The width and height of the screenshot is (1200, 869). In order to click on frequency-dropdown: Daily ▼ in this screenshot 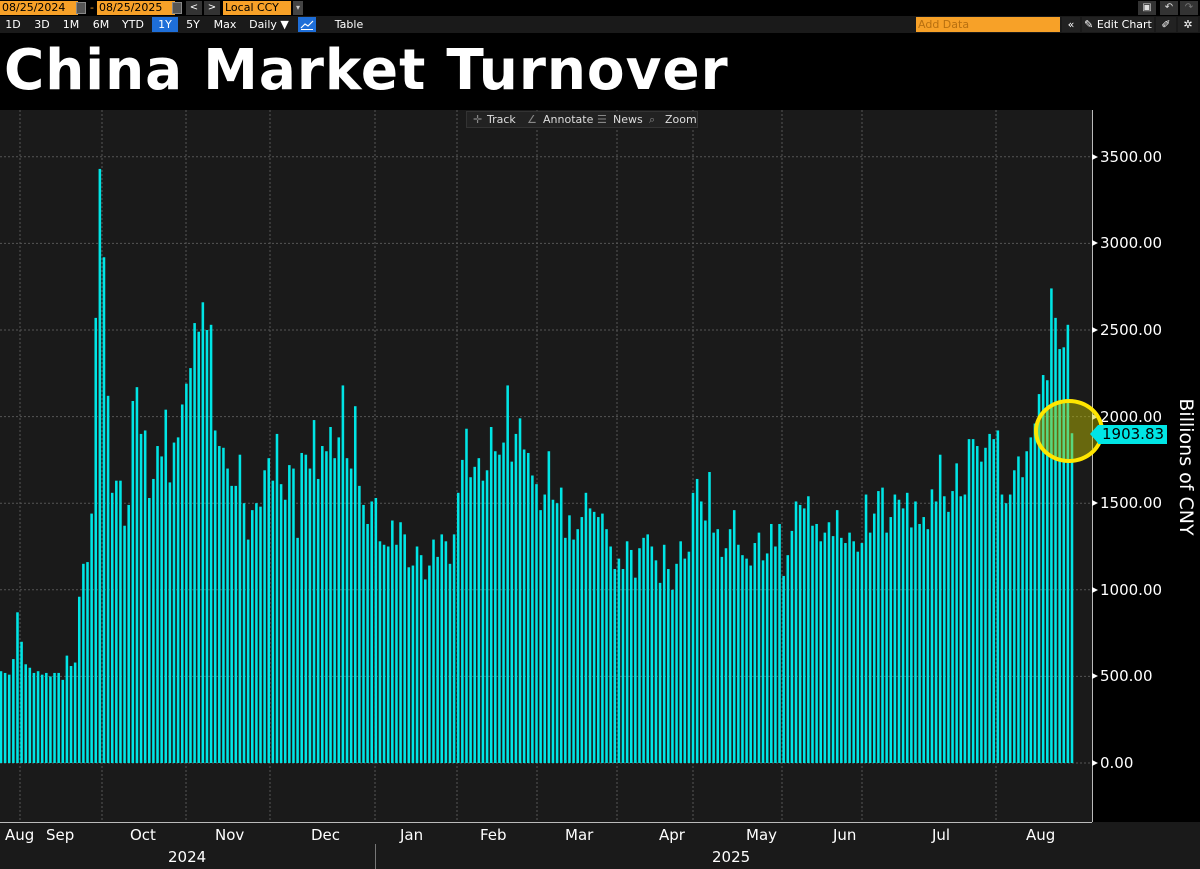, I will do `click(269, 24)`.